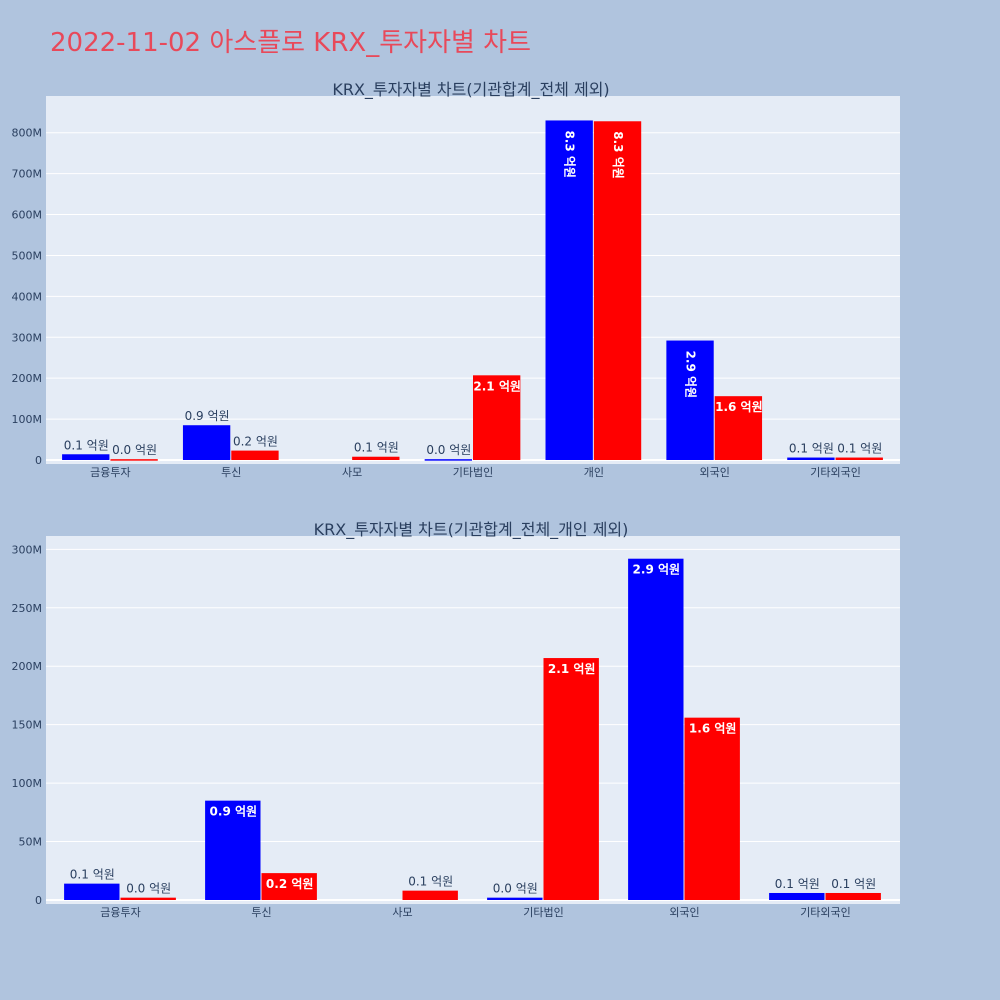 The width and height of the screenshot is (1000, 1000). What do you see at coordinates (27, 725) in the screenshot?
I see `y-tick-label: 150M` at bounding box center [27, 725].